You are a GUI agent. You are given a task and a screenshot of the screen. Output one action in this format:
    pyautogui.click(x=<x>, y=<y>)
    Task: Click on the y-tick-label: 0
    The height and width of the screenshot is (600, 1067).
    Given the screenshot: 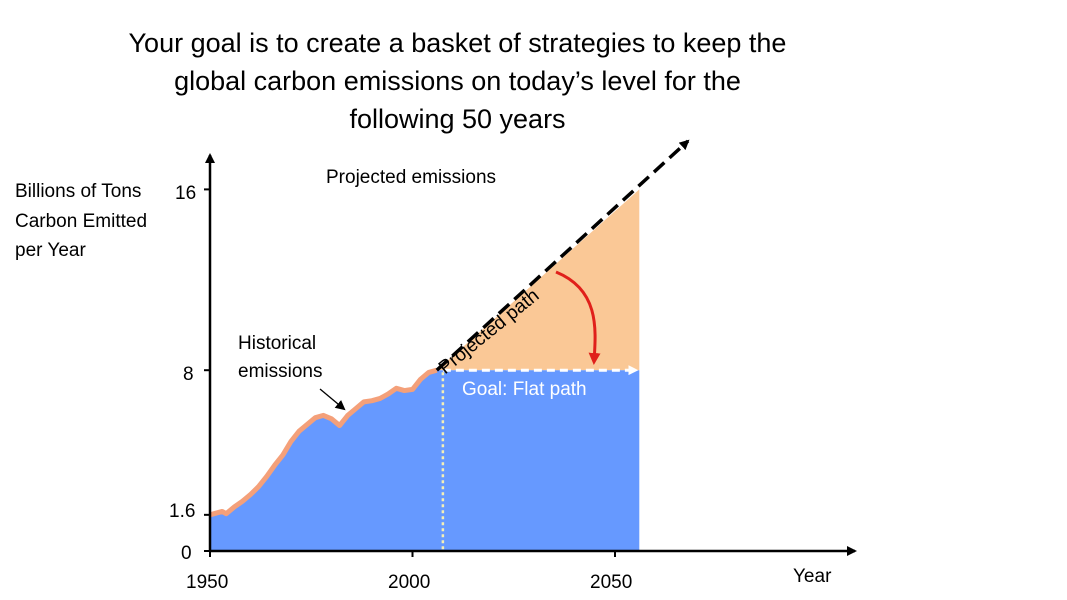 What is the action you would take?
    pyautogui.click(x=186, y=553)
    